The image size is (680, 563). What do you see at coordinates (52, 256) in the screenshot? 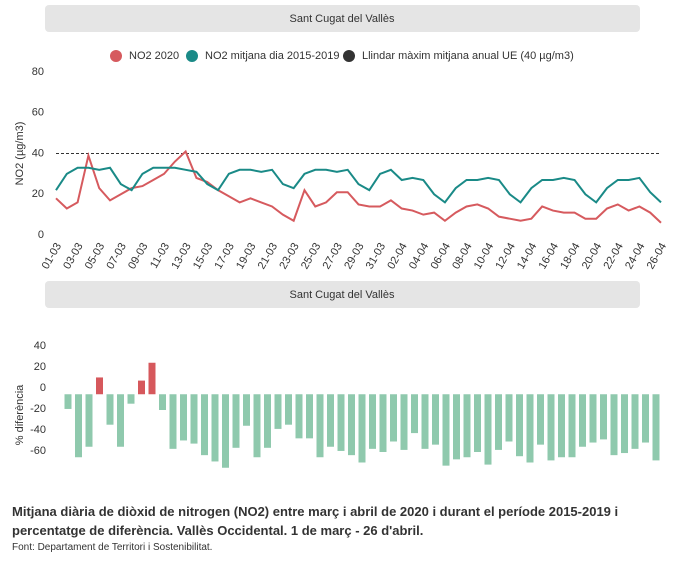
I see `x-tick-label: 01-03` at bounding box center [52, 256].